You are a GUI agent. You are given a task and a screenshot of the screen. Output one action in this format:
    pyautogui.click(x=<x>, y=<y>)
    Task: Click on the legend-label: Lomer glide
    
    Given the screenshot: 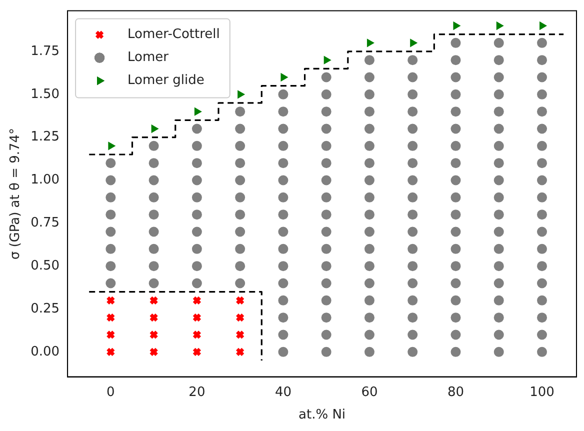 What is the action you would take?
    pyautogui.click(x=166, y=80)
    